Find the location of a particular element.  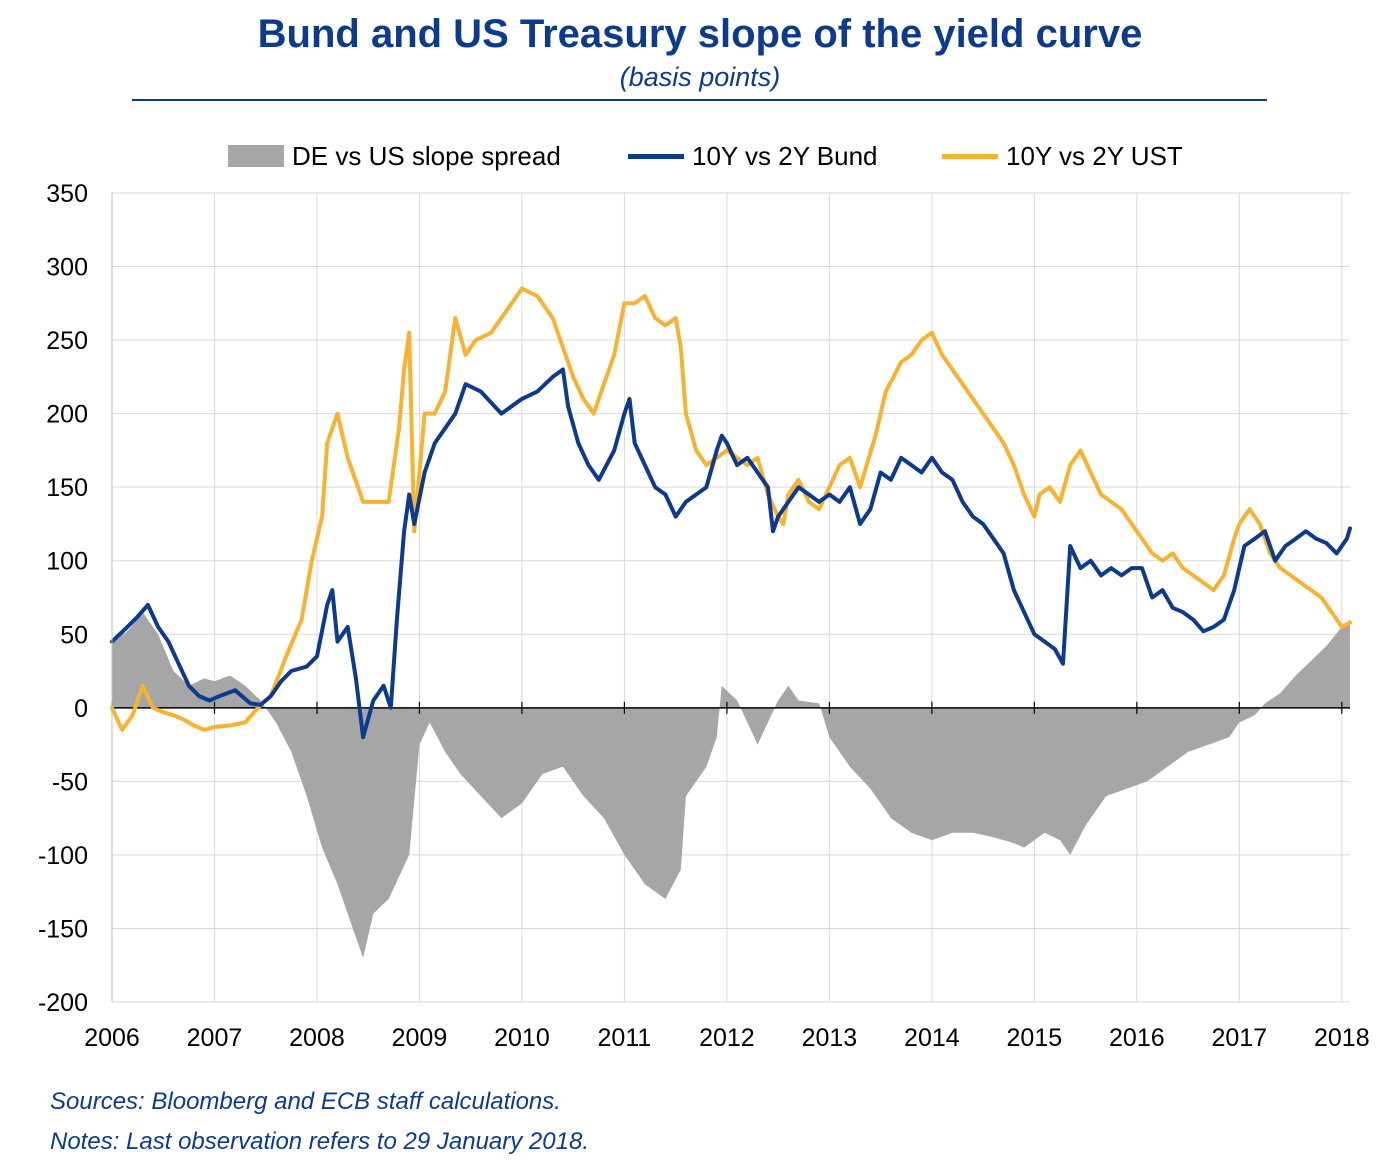

x-tick-label: 2012 is located at coordinates (727, 1038).